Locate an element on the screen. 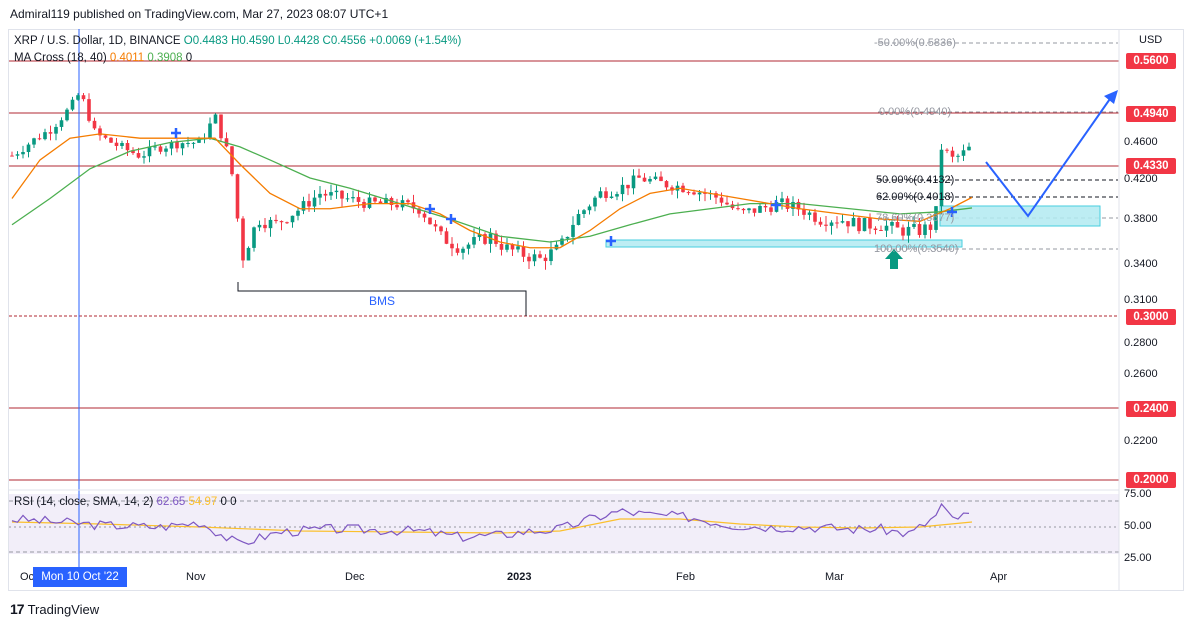 The width and height of the screenshot is (1194, 627). time-tick: 2023 is located at coordinates (519, 577).